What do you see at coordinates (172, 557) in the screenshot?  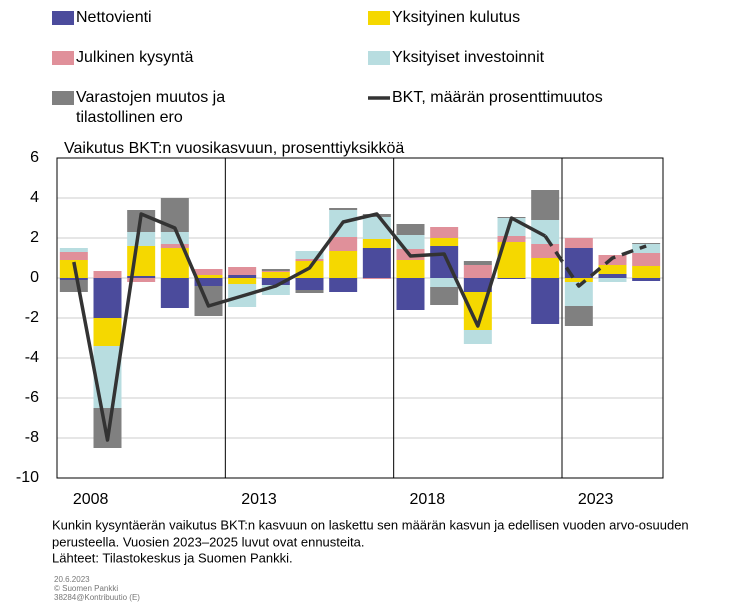 I see `note: Lähteet: Tilastokeskus ja Suomen Pankki.` at bounding box center [172, 557].